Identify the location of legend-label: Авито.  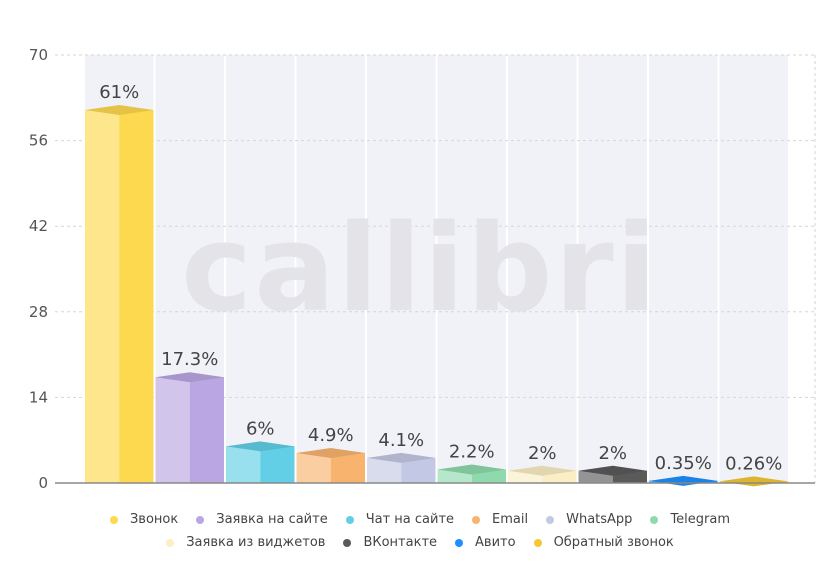
(495, 542).